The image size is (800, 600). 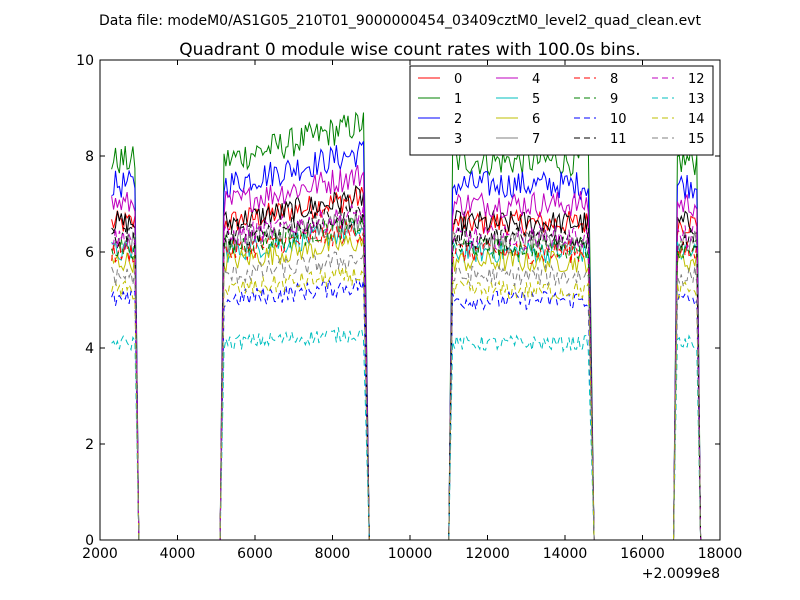 What do you see at coordinates (536, 119) in the screenshot?
I see `legend-label: 6` at bounding box center [536, 119].